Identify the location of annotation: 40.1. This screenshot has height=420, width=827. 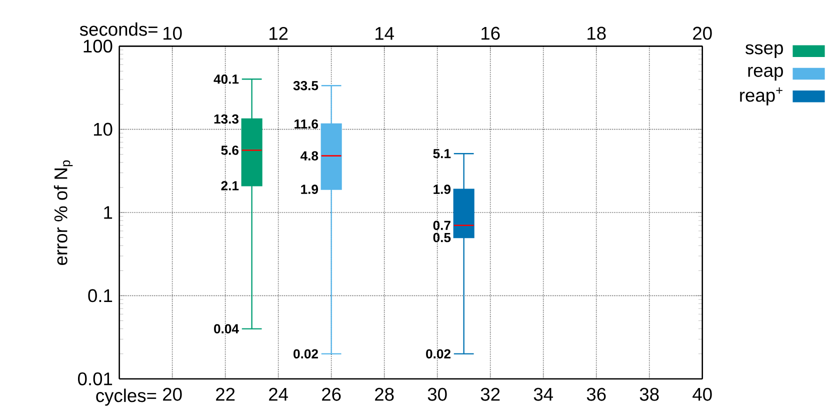
(226, 79).